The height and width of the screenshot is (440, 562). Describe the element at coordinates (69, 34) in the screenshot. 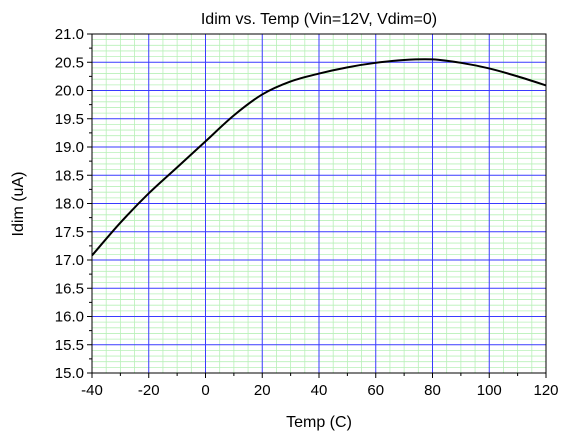

I see `y-tick-label: 21.0` at that location.